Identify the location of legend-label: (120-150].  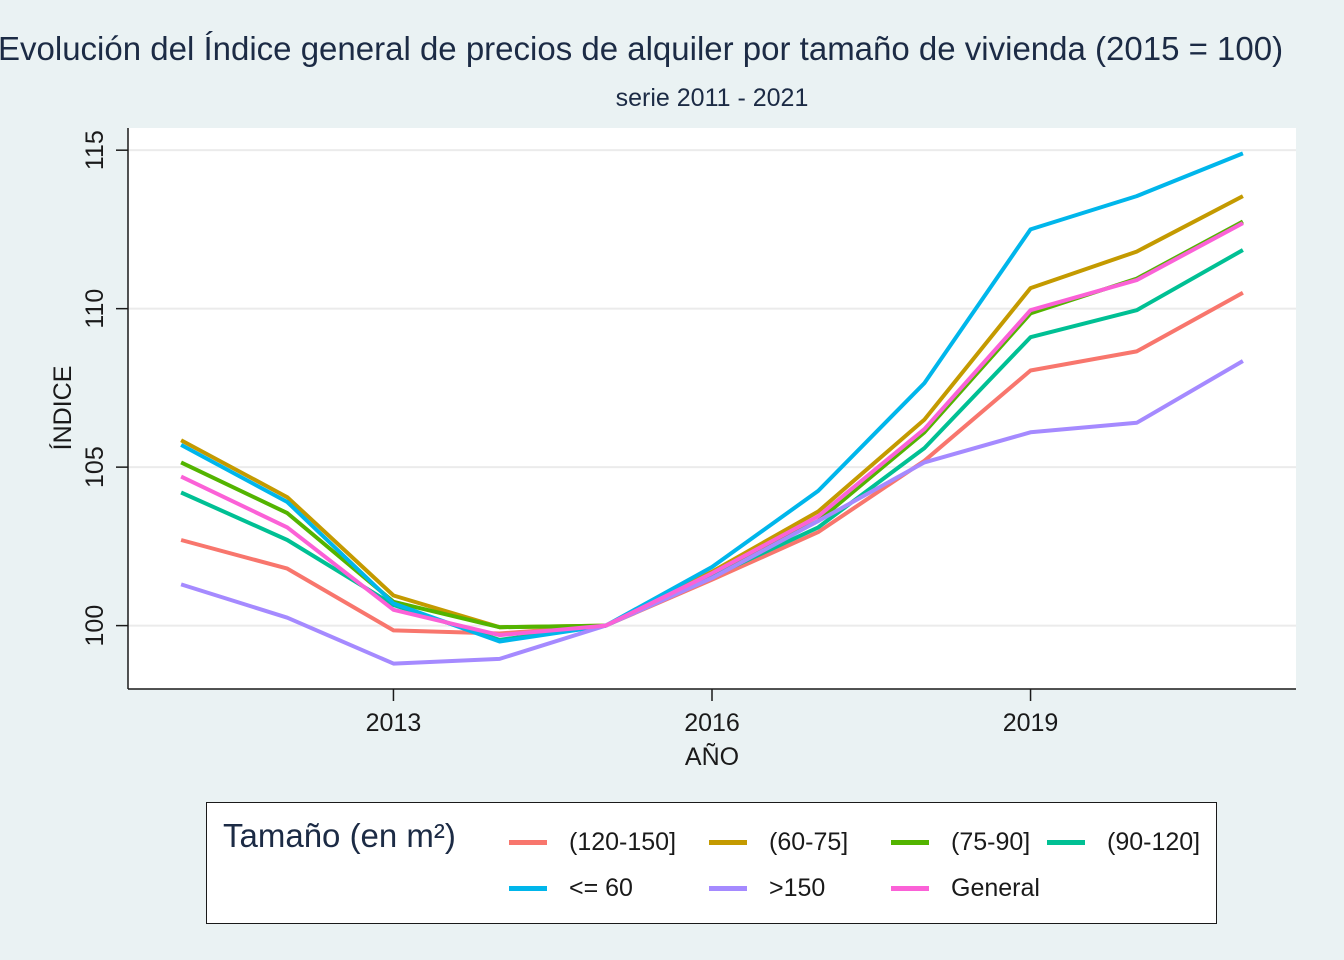
(623, 842).